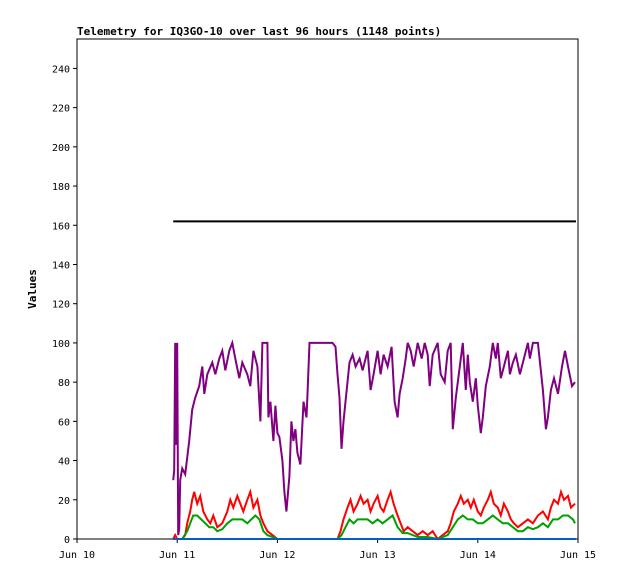 The height and width of the screenshot is (579, 618). What do you see at coordinates (277, 555) in the screenshot?
I see `x-tick-label: Jun 12` at bounding box center [277, 555].